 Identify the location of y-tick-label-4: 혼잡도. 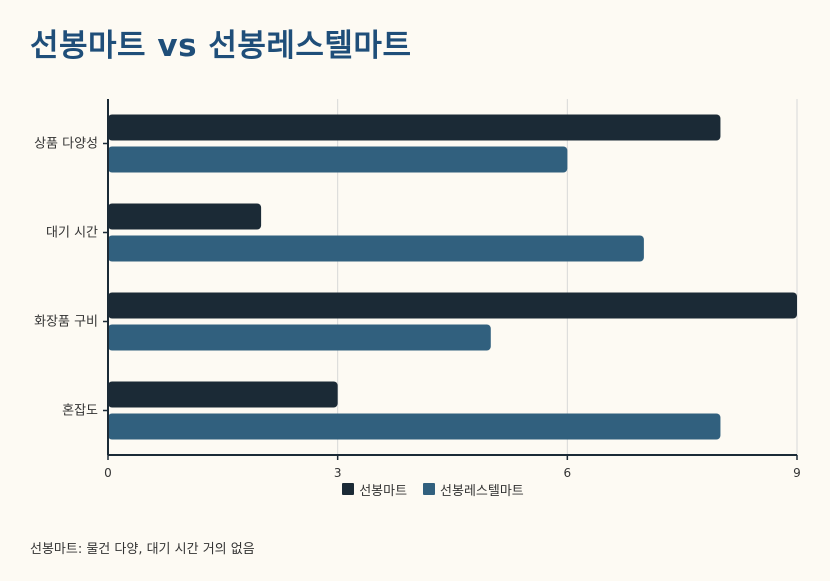
(80, 411).